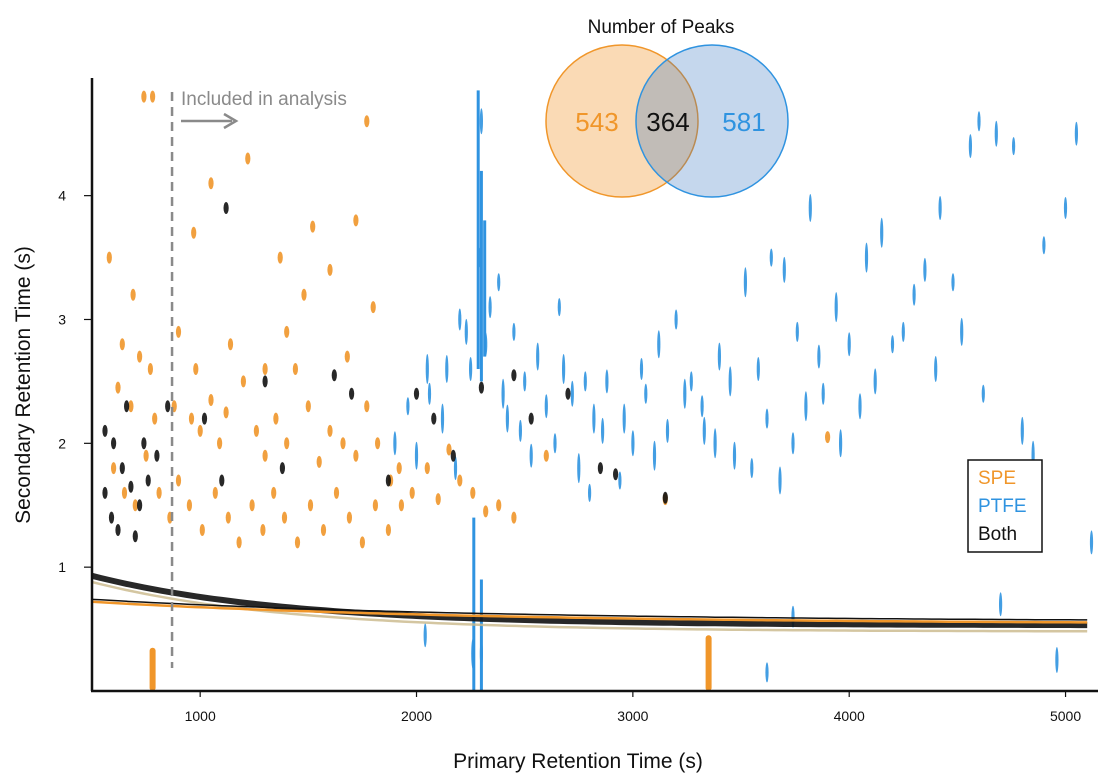  Describe the element at coordinates (210, 121) in the screenshot. I see `right-arrow-icon` at that location.